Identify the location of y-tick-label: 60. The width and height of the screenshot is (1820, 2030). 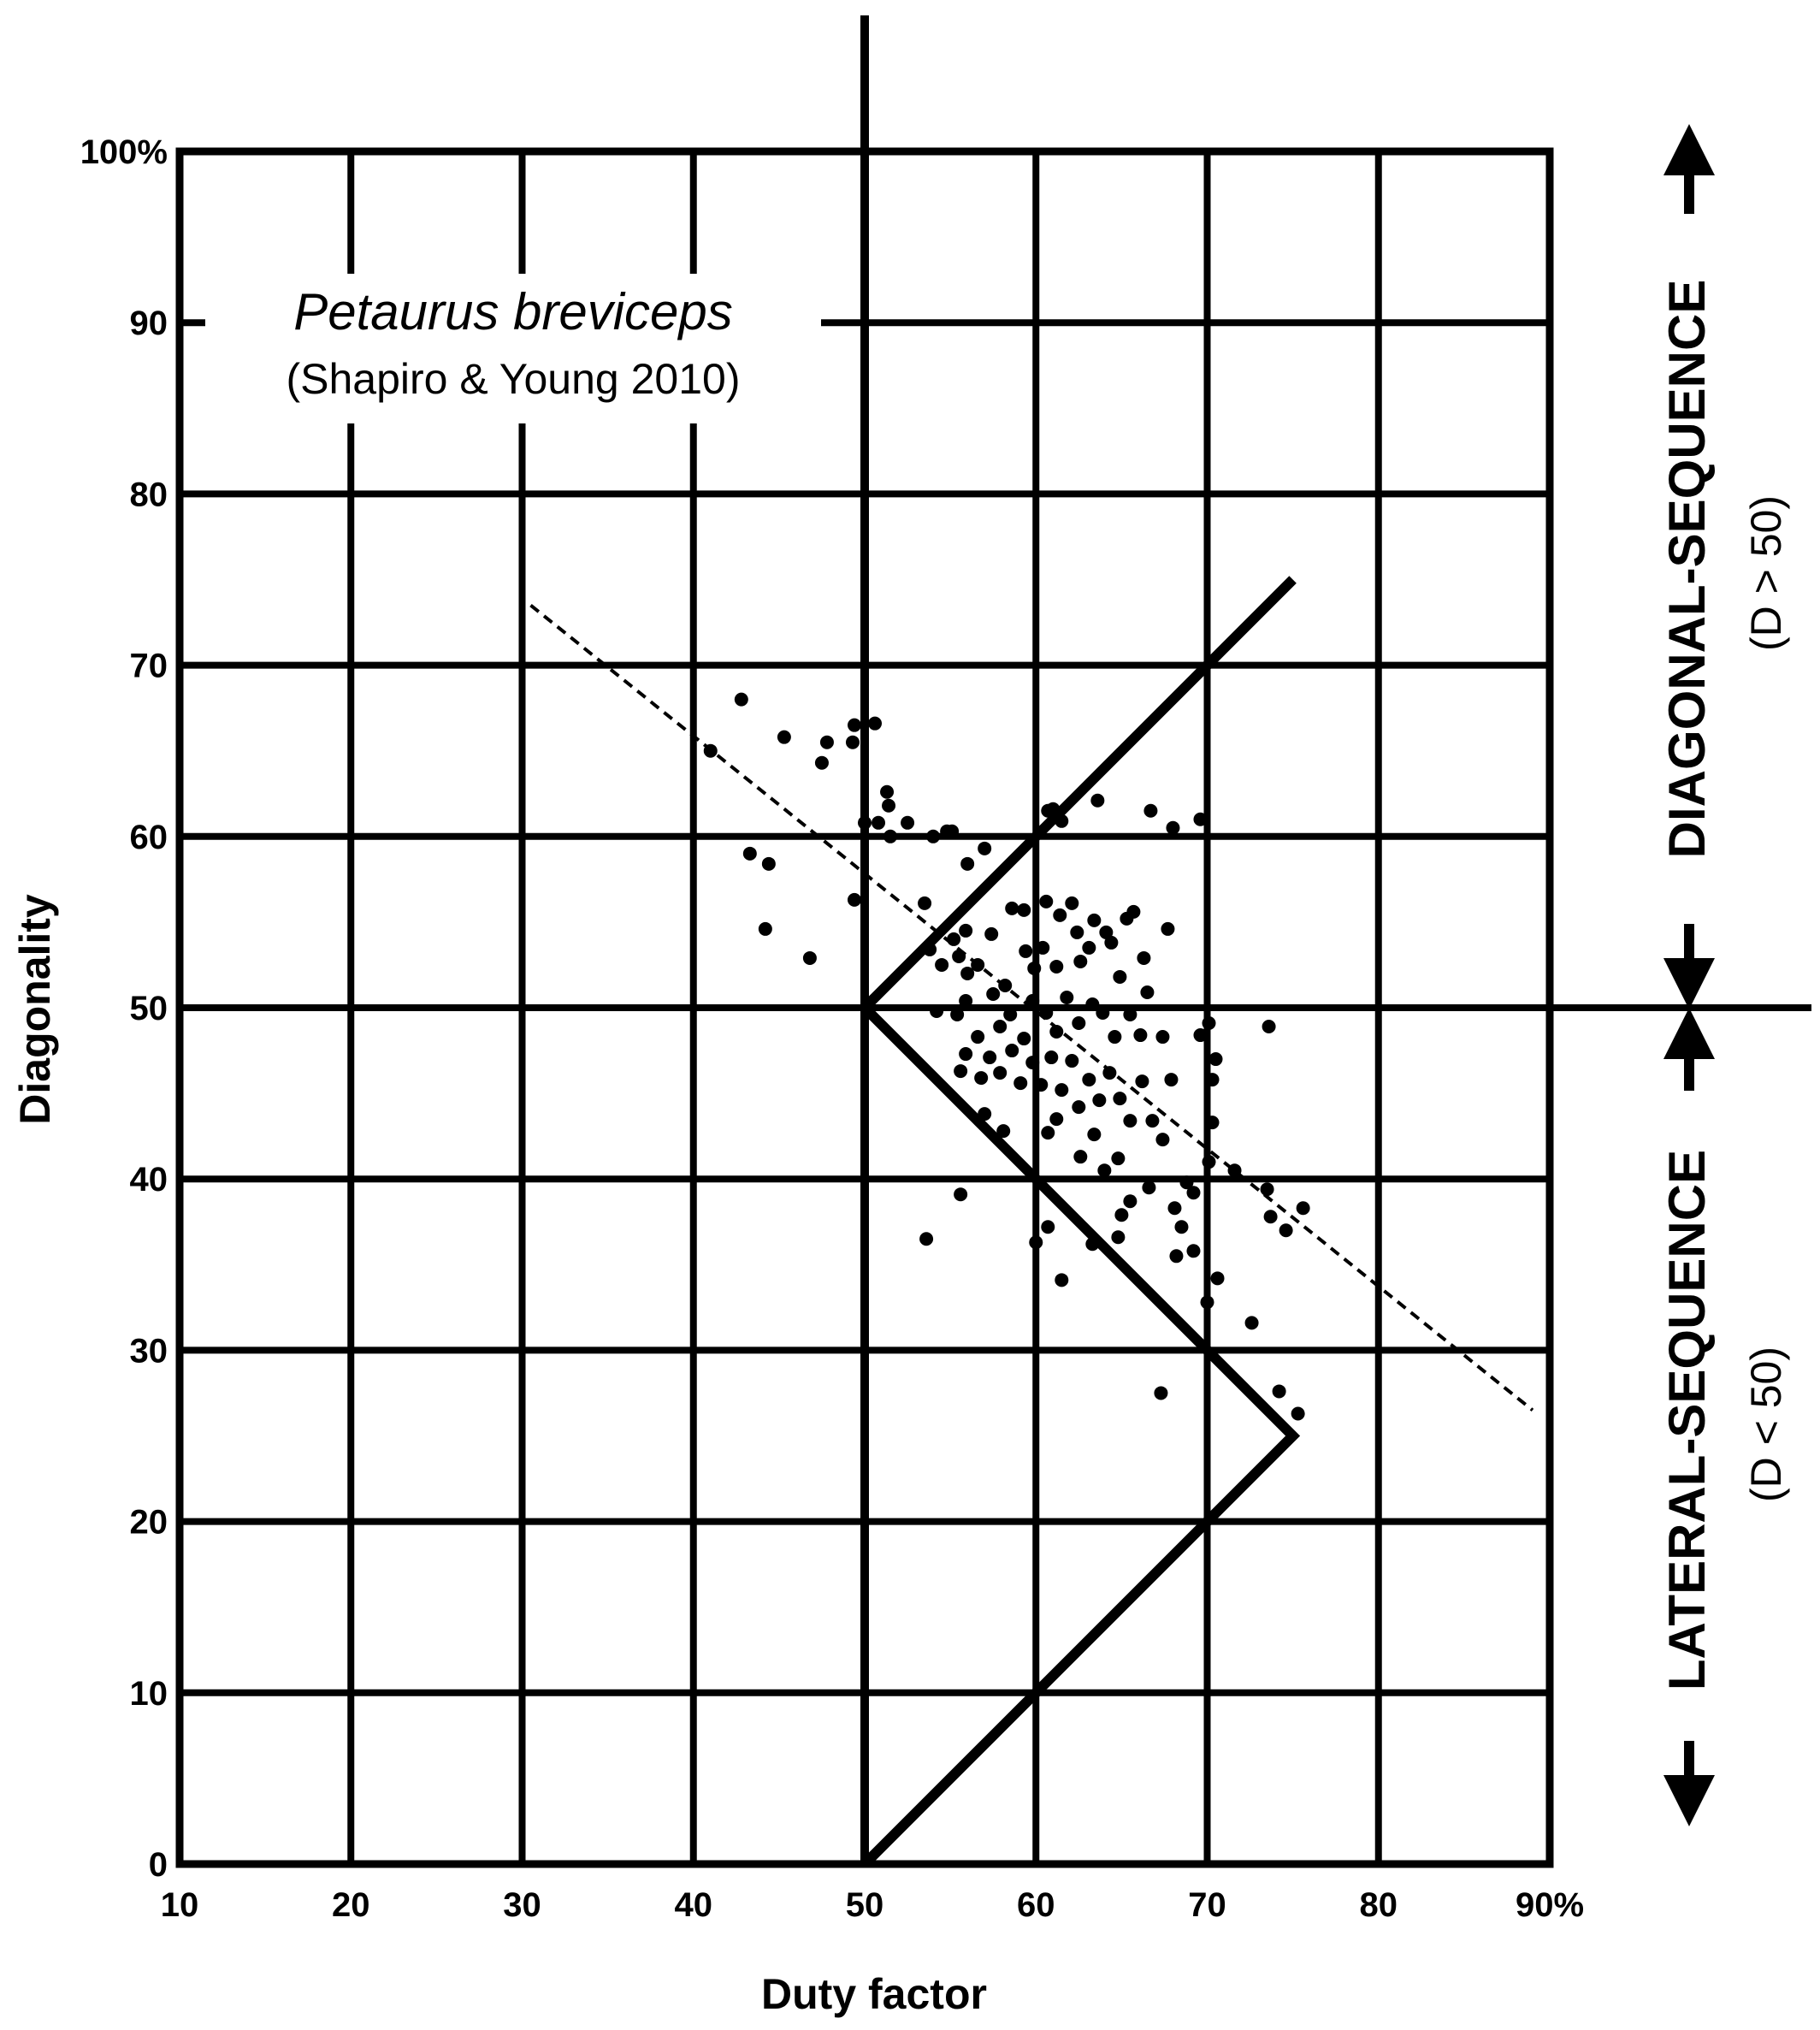
(149, 837).